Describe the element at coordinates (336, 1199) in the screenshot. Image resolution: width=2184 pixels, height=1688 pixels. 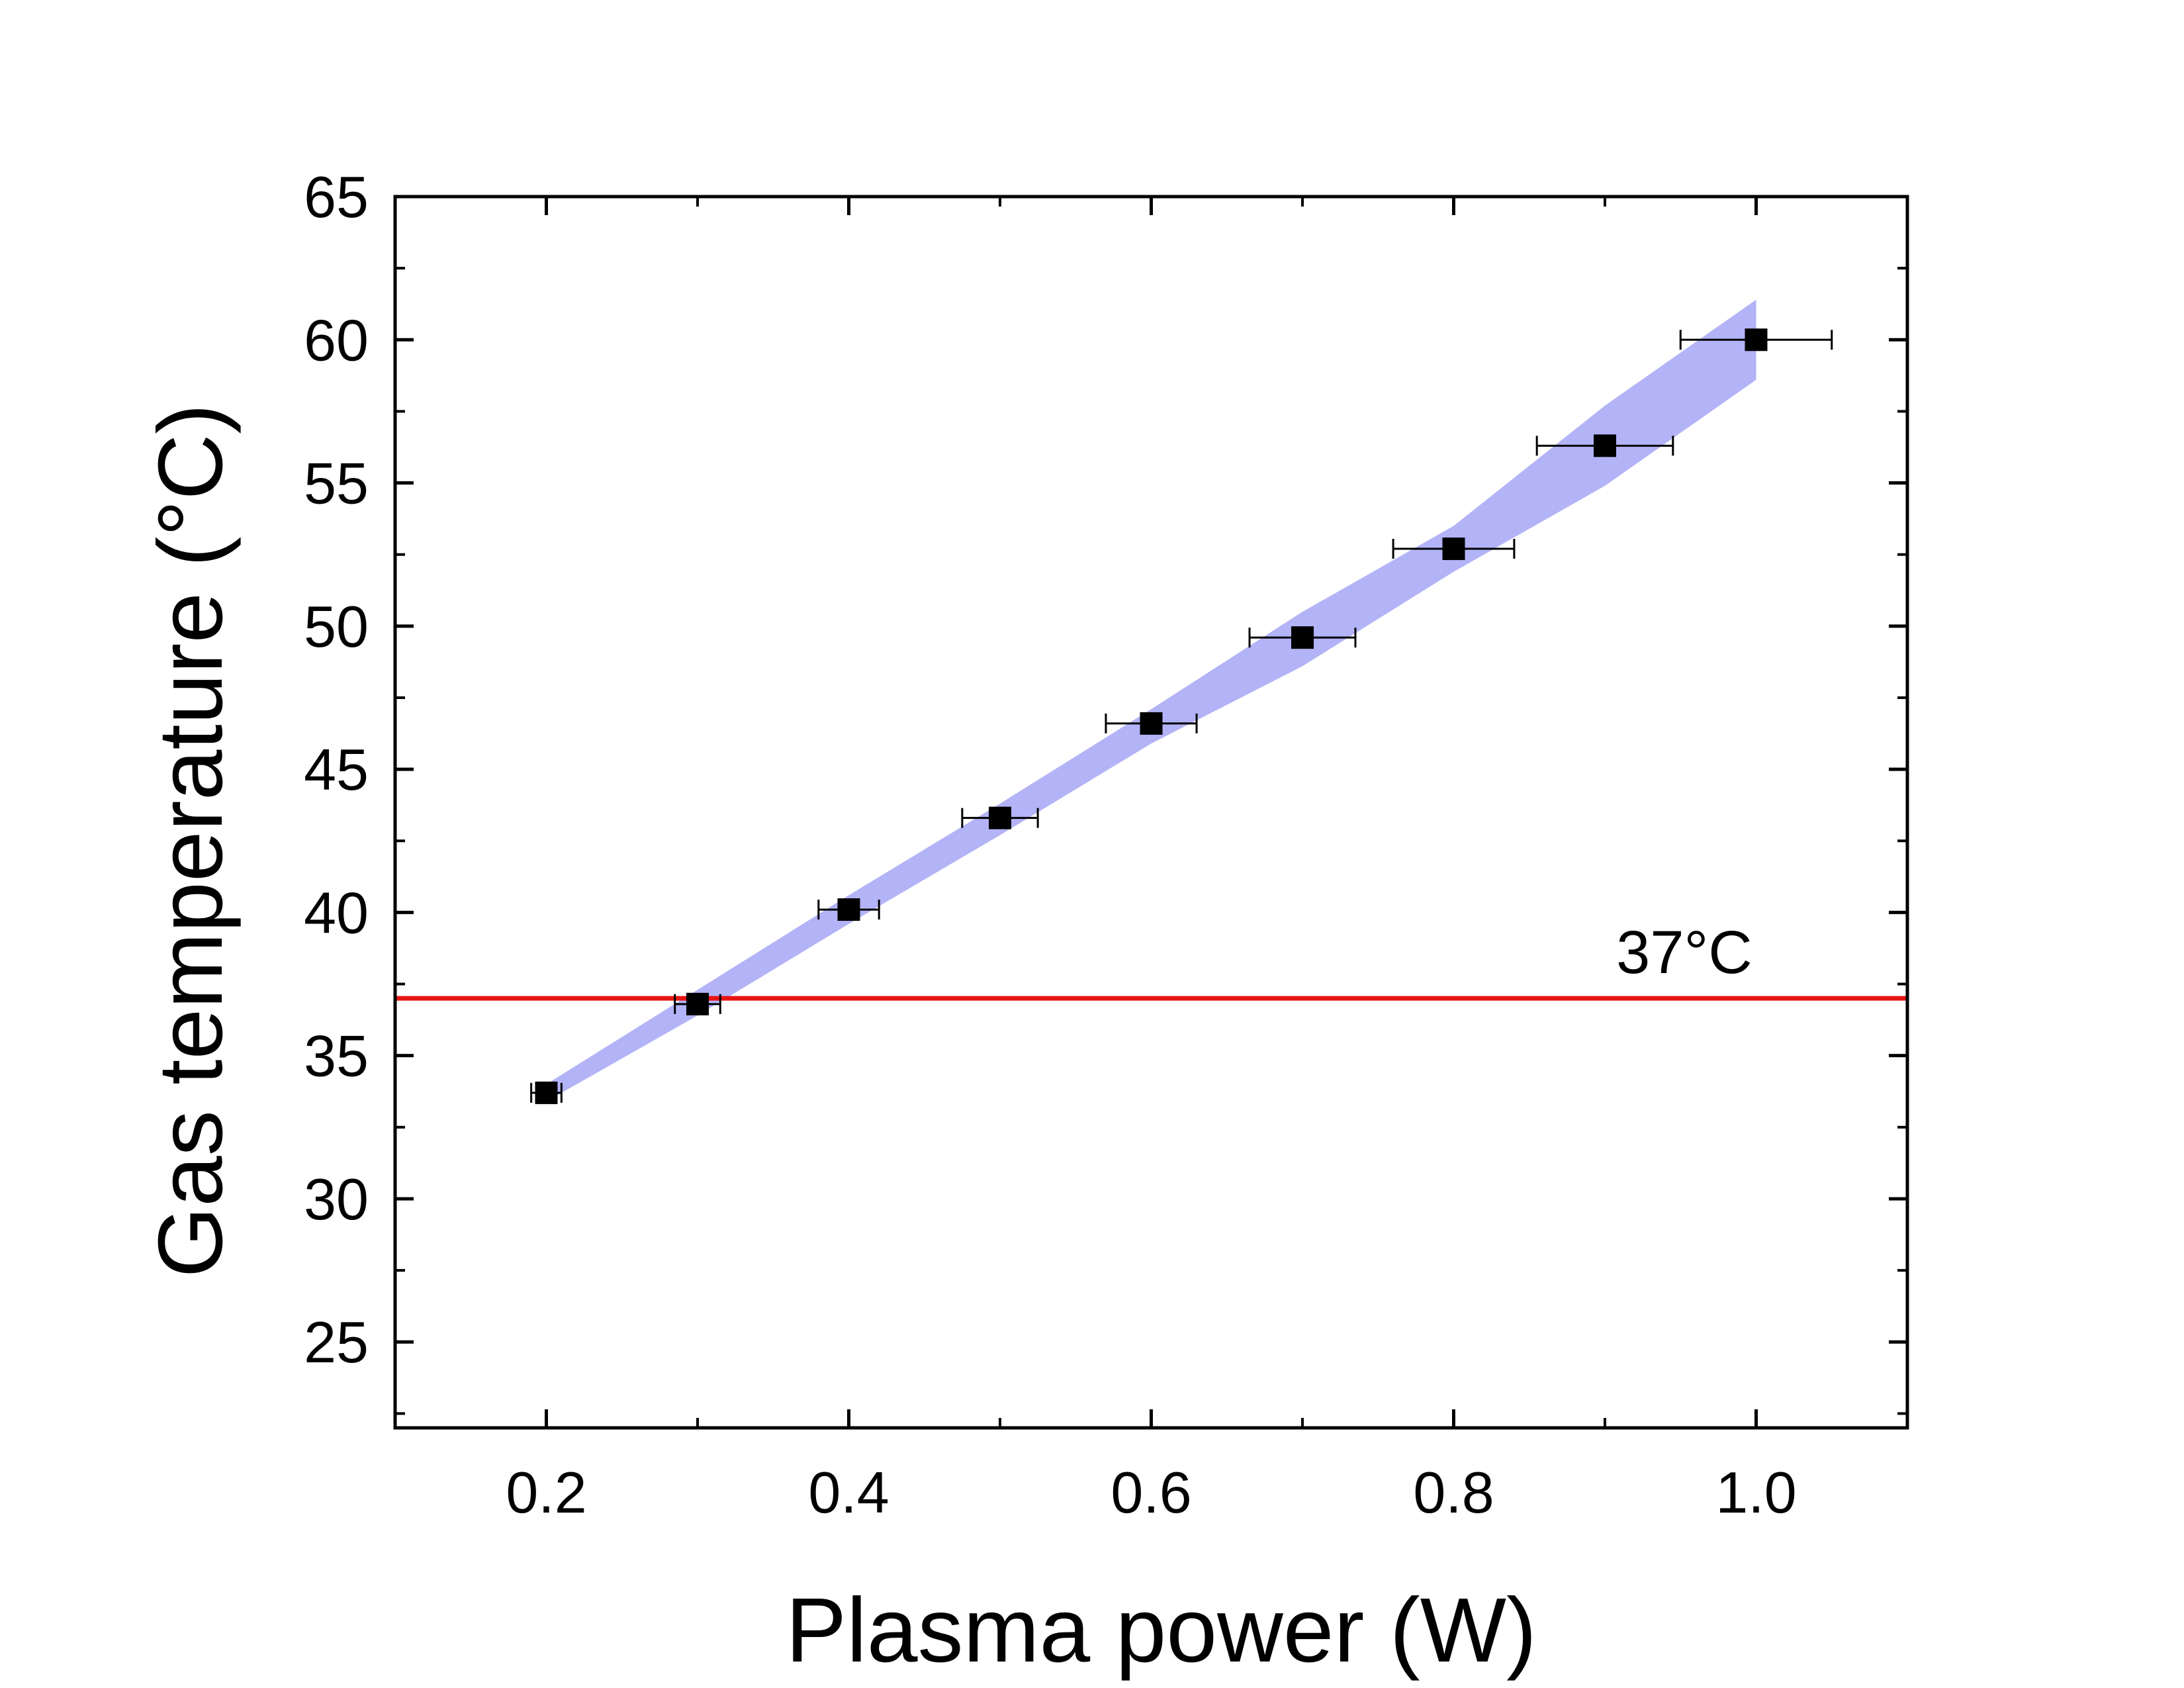
I see `y-tick-label: 30` at that location.